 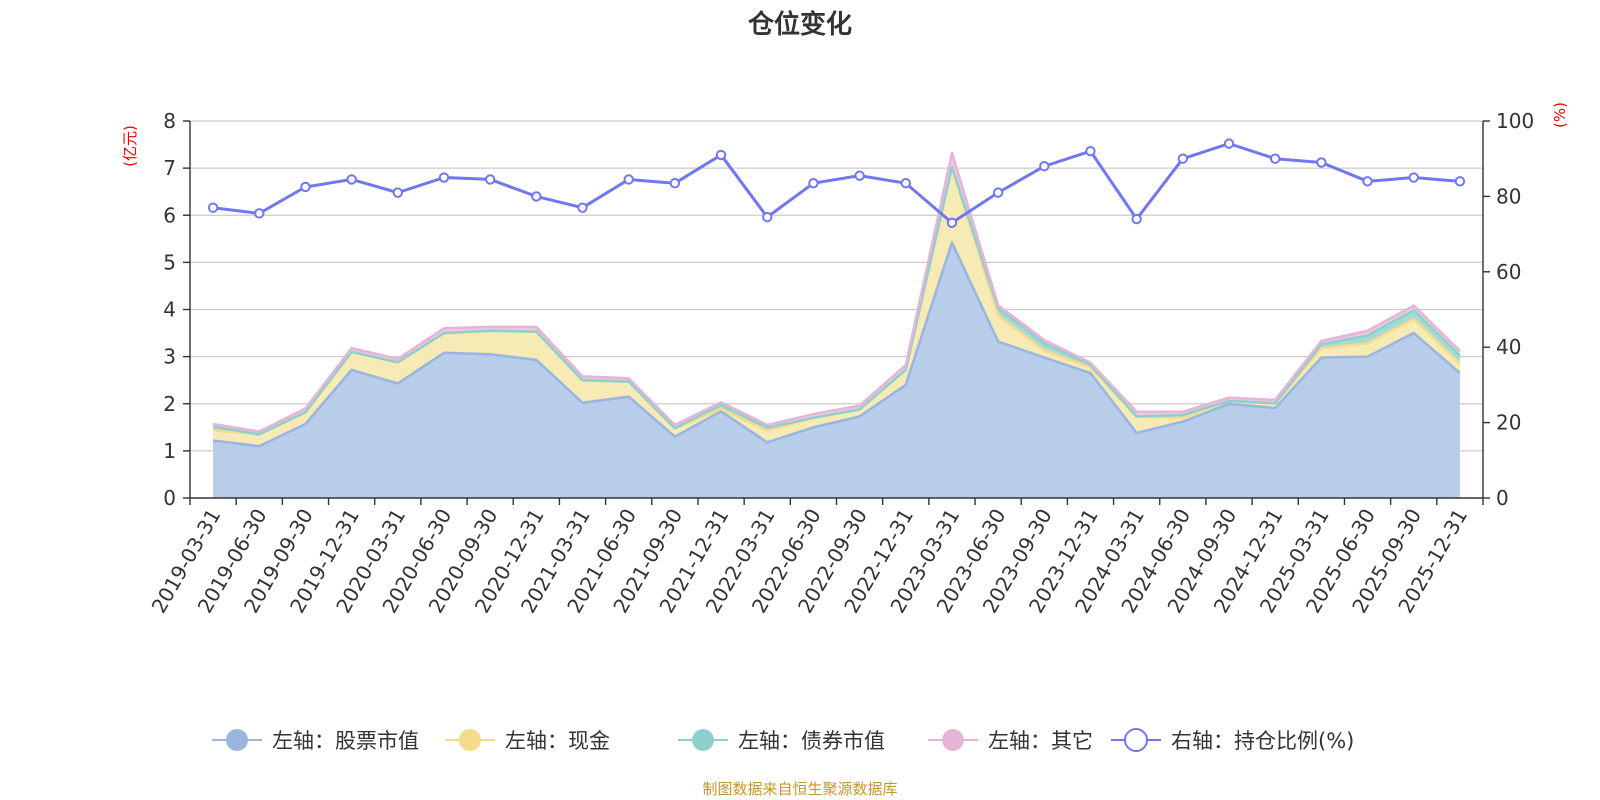 I want to click on legend: 左轴：股票市值 左轴：现金 左轴：债券市值 左轴：其它 右轴：持仓比例(%), so click(x=783, y=740).